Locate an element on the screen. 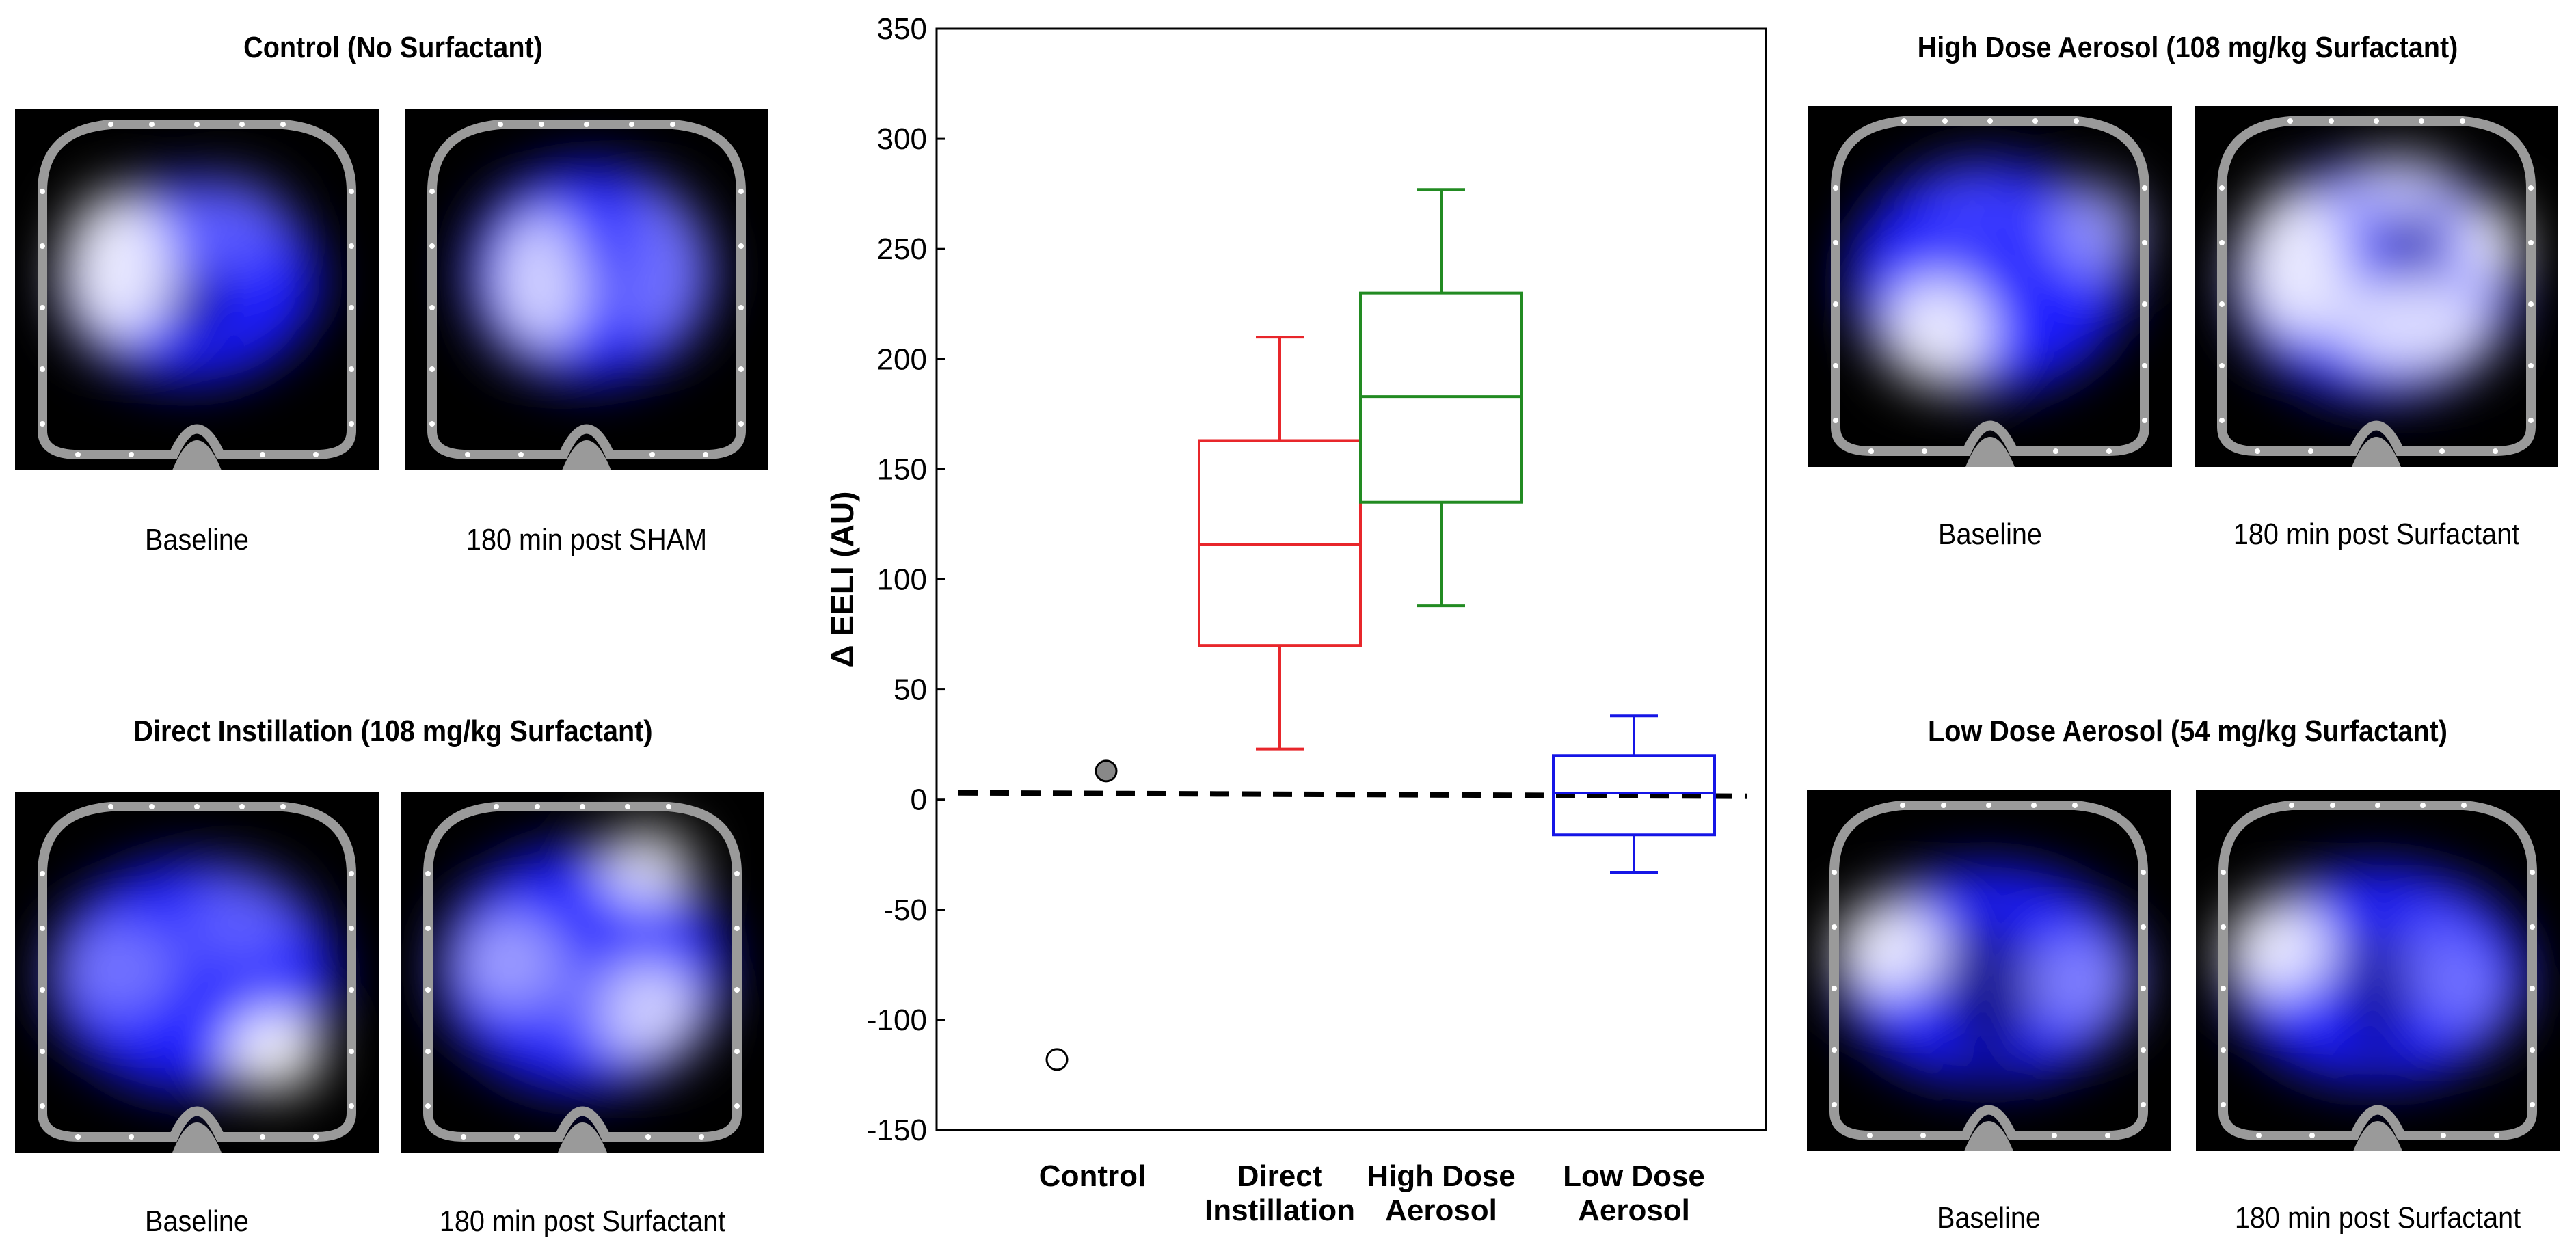 The width and height of the screenshot is (2576, 1251). box-high-dose-aerosol is located at coordinates (1441, 398).